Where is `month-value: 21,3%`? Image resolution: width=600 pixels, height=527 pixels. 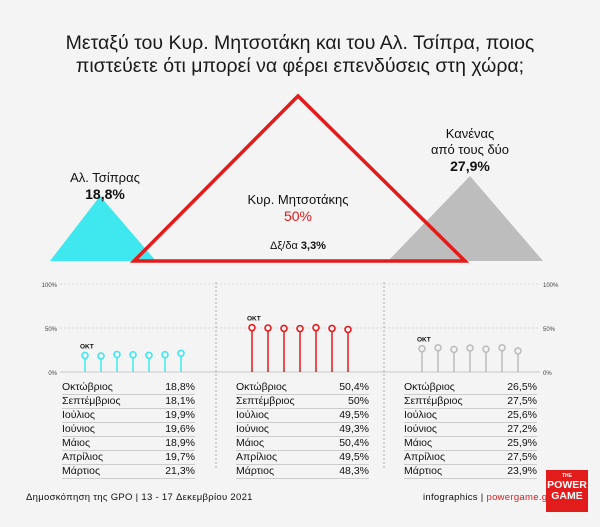 month-value: 21,3% is located at coordinates (180, 471).